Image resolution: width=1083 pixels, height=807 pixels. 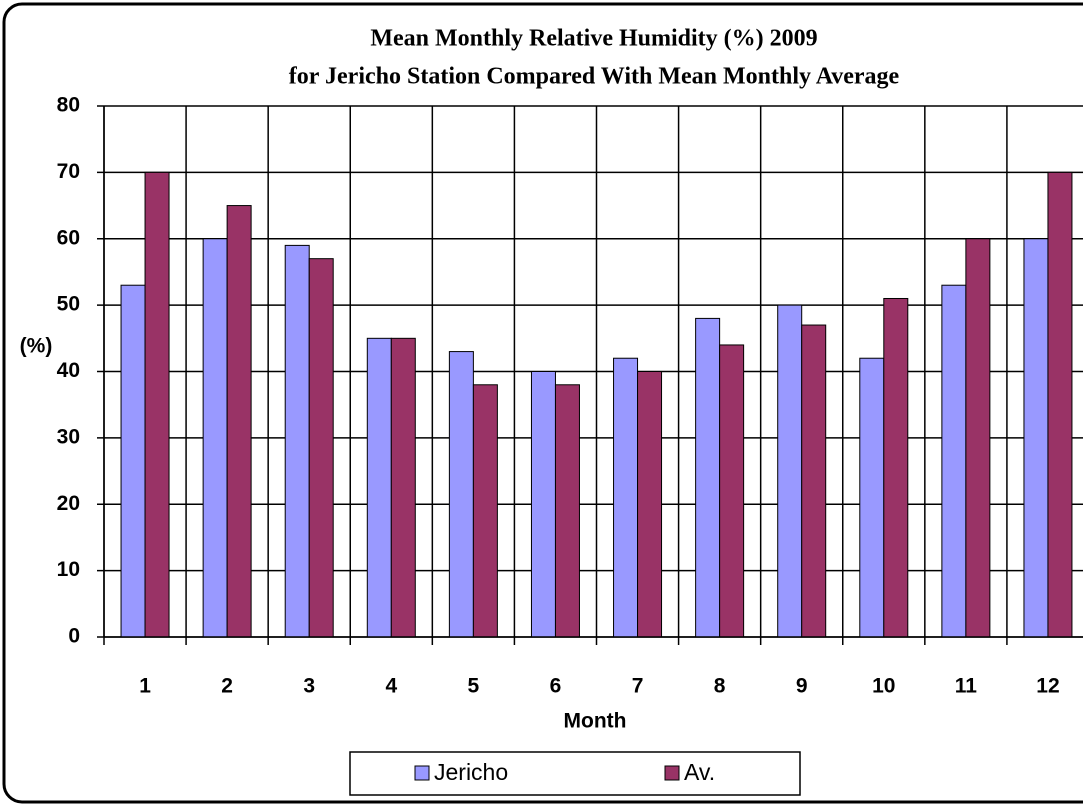 What do you see at coordinates (593, 39) in the screenshot?
I see `chart-title: Mean Monthly Relative Humidity (%) 2009` at bounding box center [593, 39].